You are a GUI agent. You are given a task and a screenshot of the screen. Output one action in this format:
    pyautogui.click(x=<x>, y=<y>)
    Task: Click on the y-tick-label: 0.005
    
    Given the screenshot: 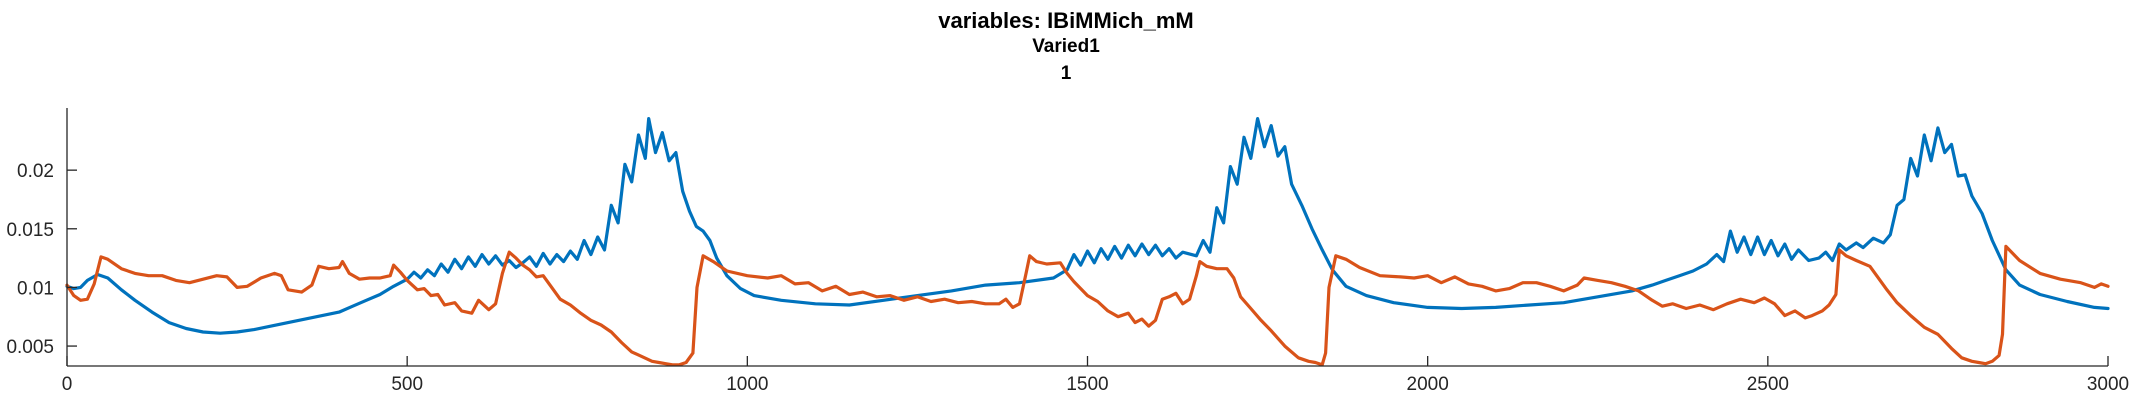 What is the action you would take?
    pyautogui.click(x=30, y=347)
    